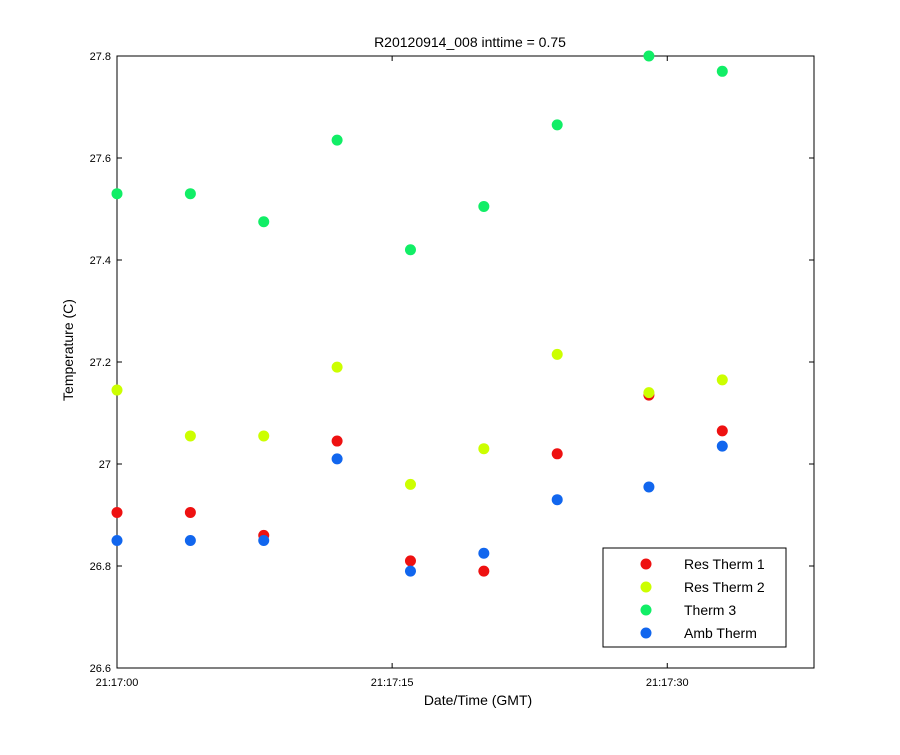 Image resolution: width=900 pixels, height=755 pixels. I want to click on y-axis-title: Temperature (C), so click(68, 350).